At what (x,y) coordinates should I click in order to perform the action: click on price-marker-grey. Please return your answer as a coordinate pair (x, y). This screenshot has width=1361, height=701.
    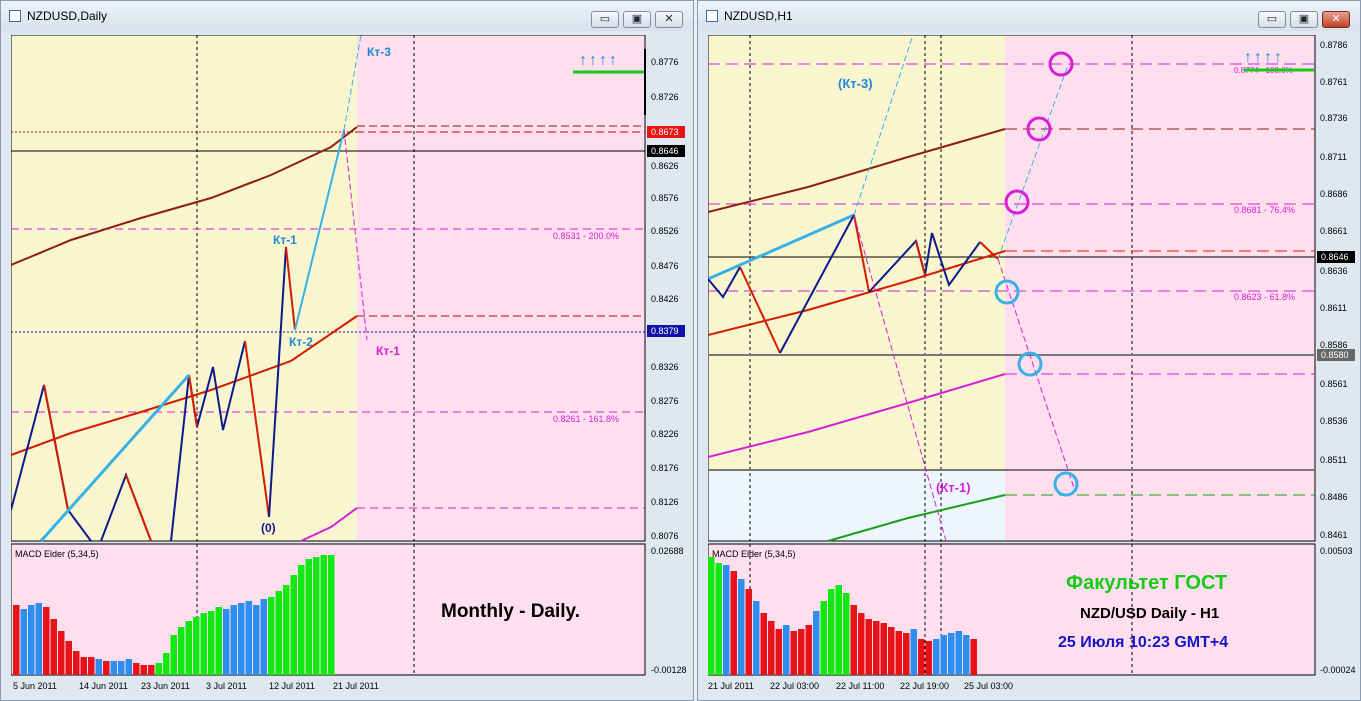
    Looking at the image, I should click on (1336, 355).